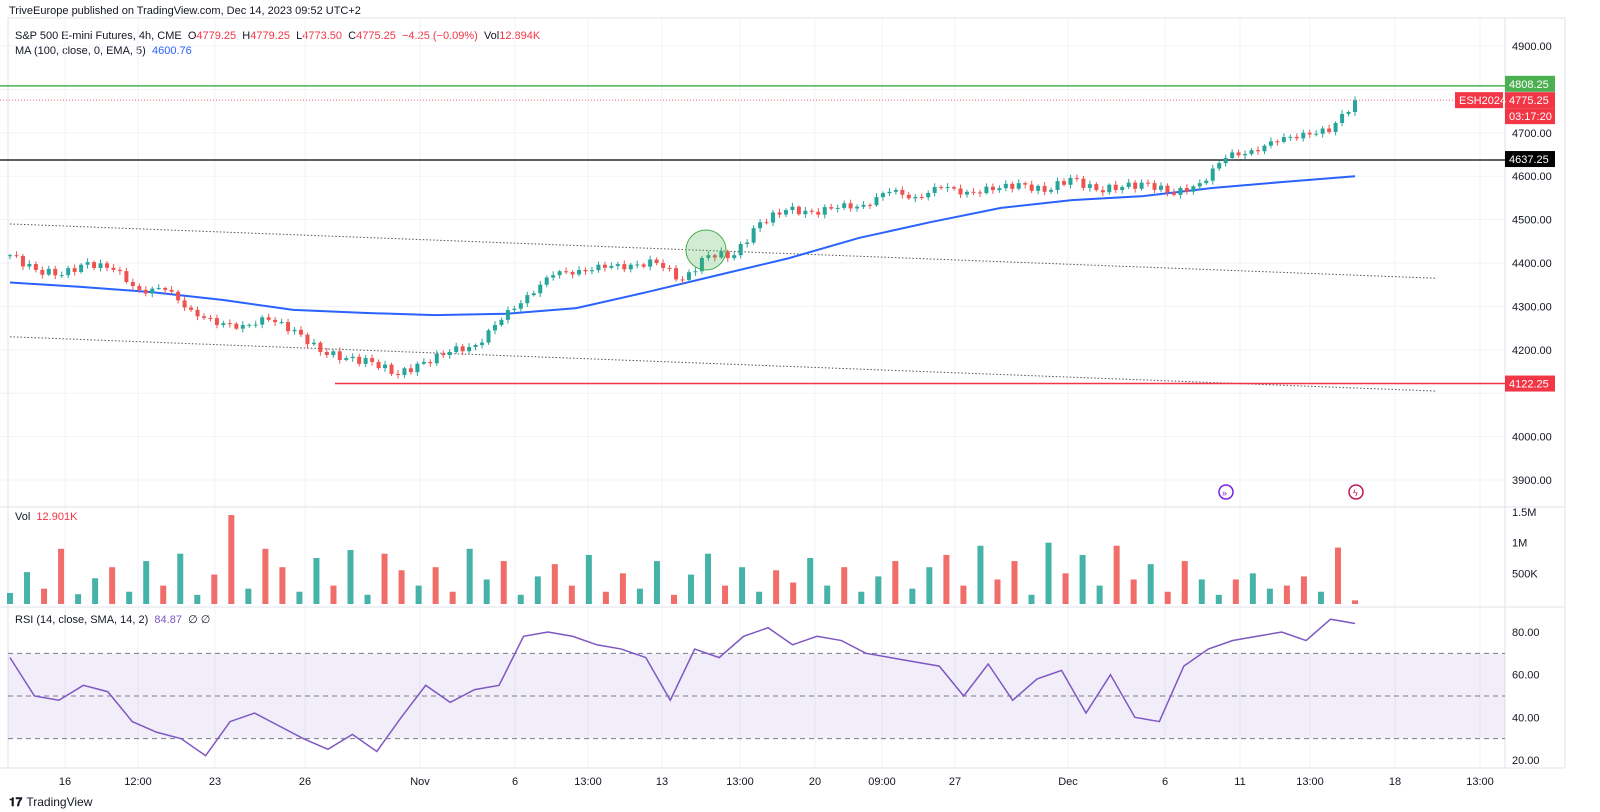 This screenshot has height=812, width=1600. I want to click on volume-tick: 1.5M, so click(1524, 513).